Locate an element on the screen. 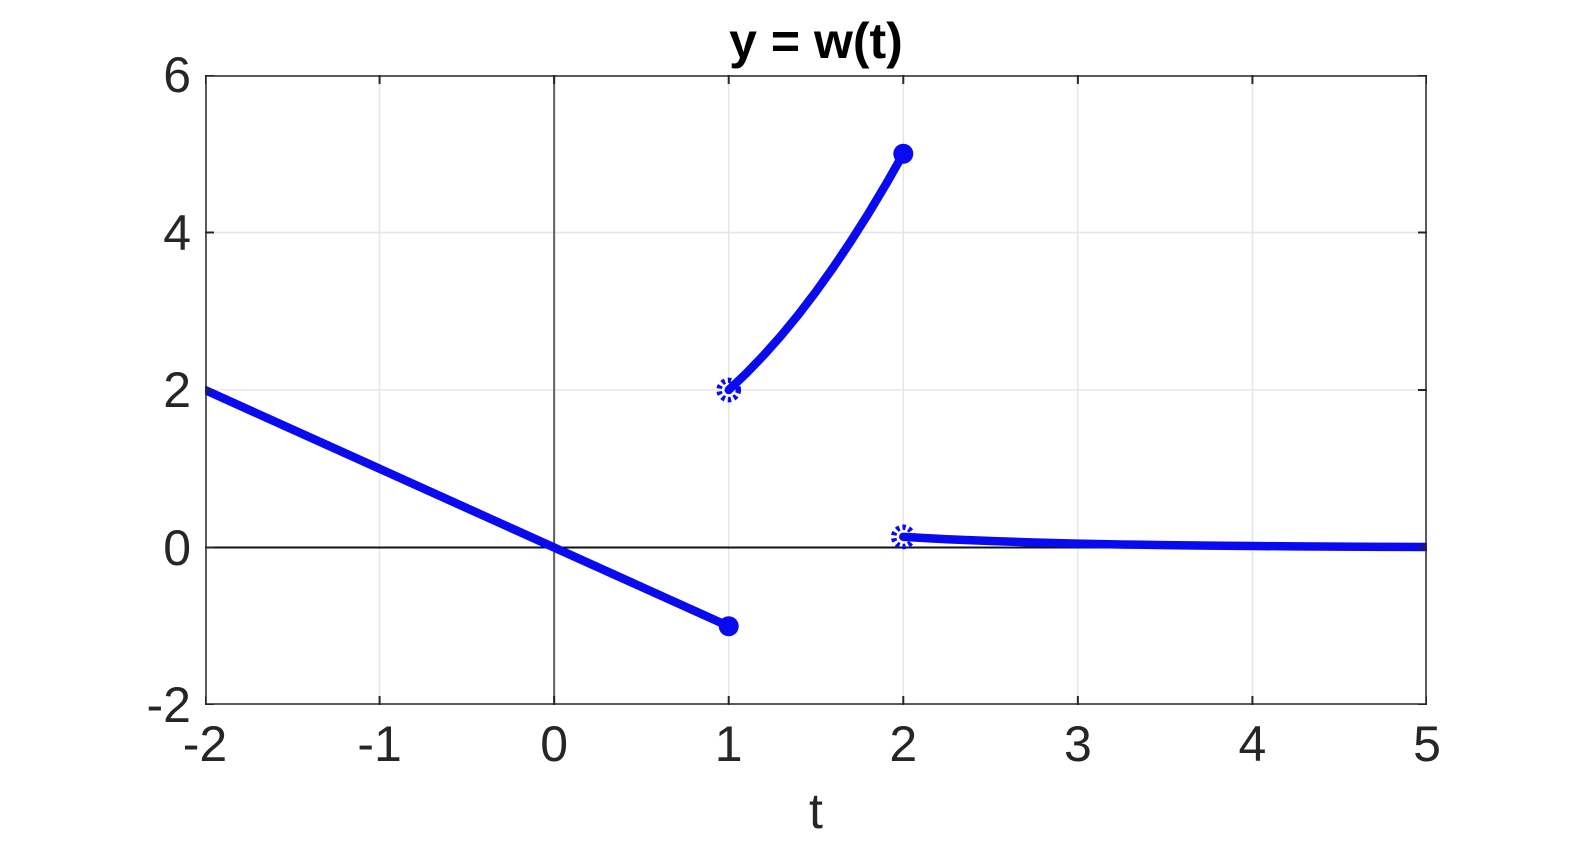 This screenshot has width=1576, height=842. x-tick-label--1: -1 is located at coordinates (379, 744).